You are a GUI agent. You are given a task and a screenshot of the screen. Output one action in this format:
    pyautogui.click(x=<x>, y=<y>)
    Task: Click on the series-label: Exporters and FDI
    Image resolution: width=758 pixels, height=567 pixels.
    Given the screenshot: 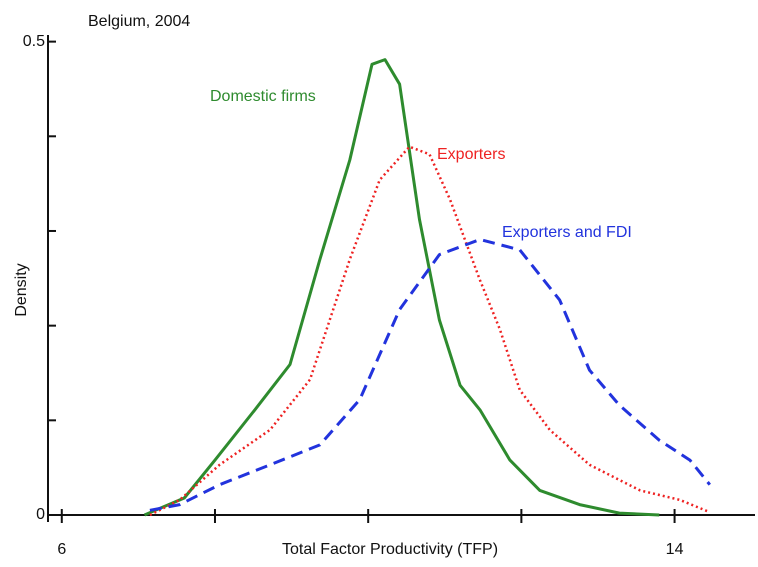 What is the action you would take?
    pyautogui.click(x=567, y=232)
    